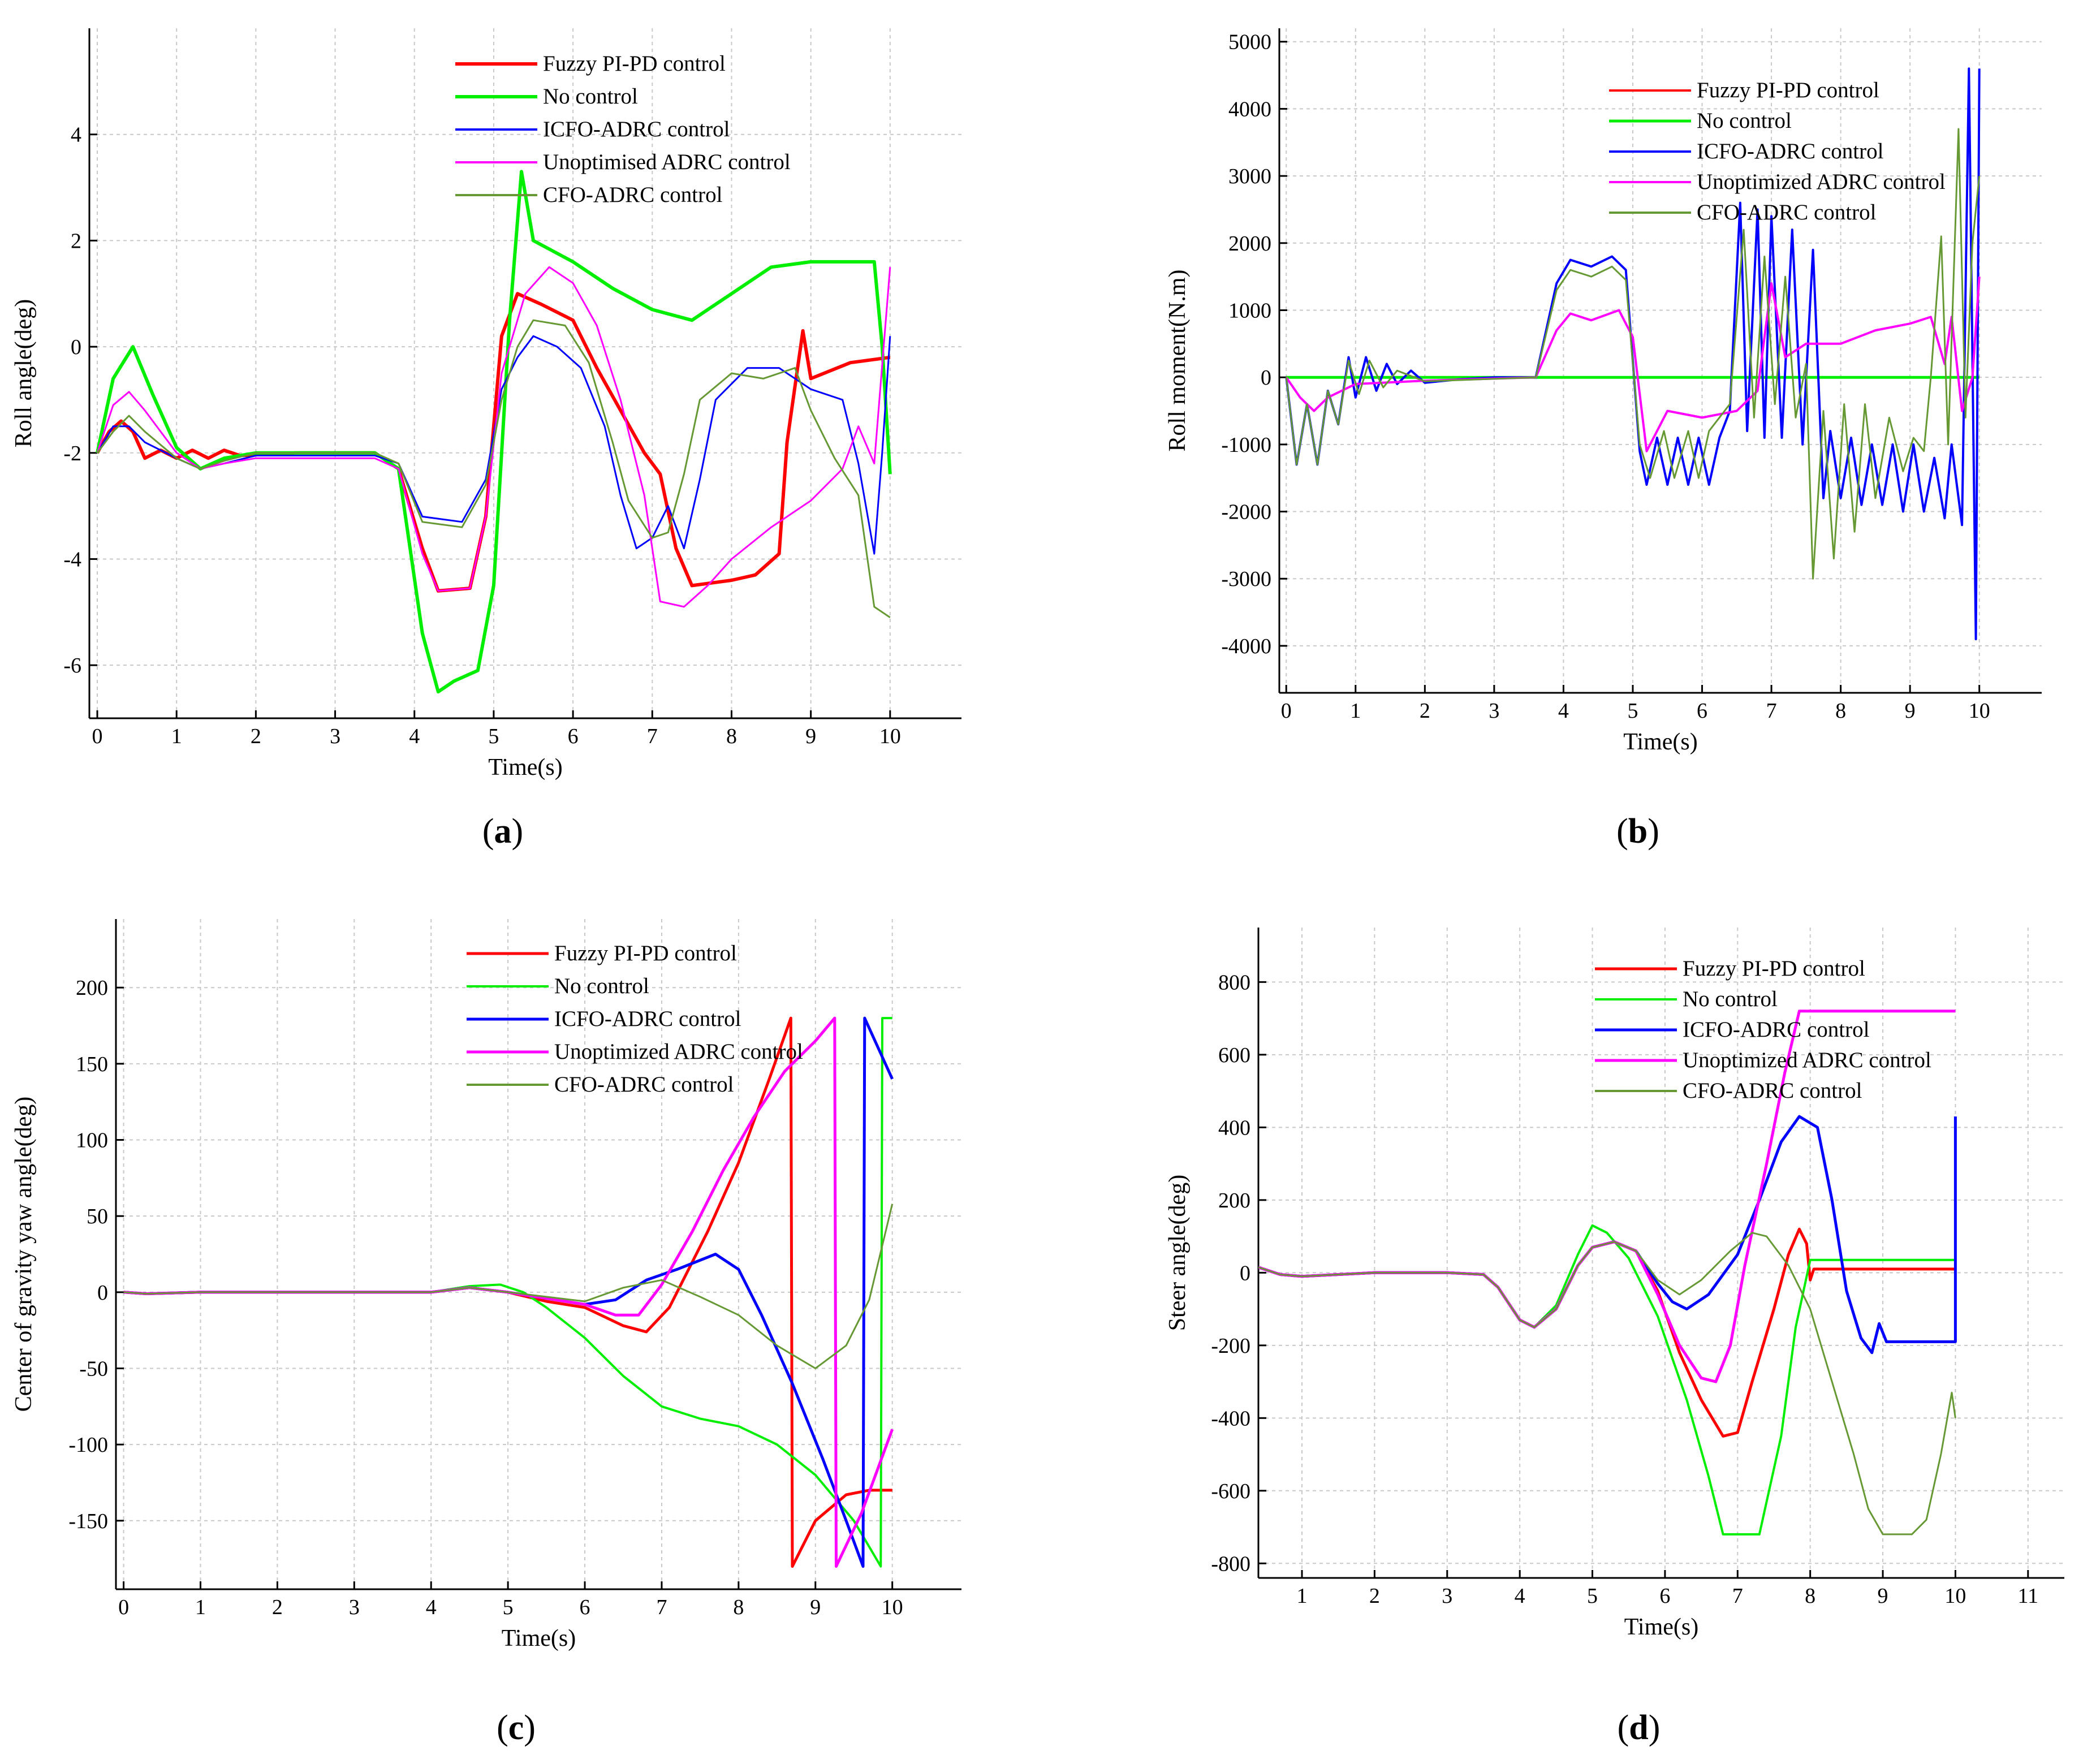 The width and height of the screenshot is (2096, 1764). I want to click on panel-letter: d, so click(1638, 1728).